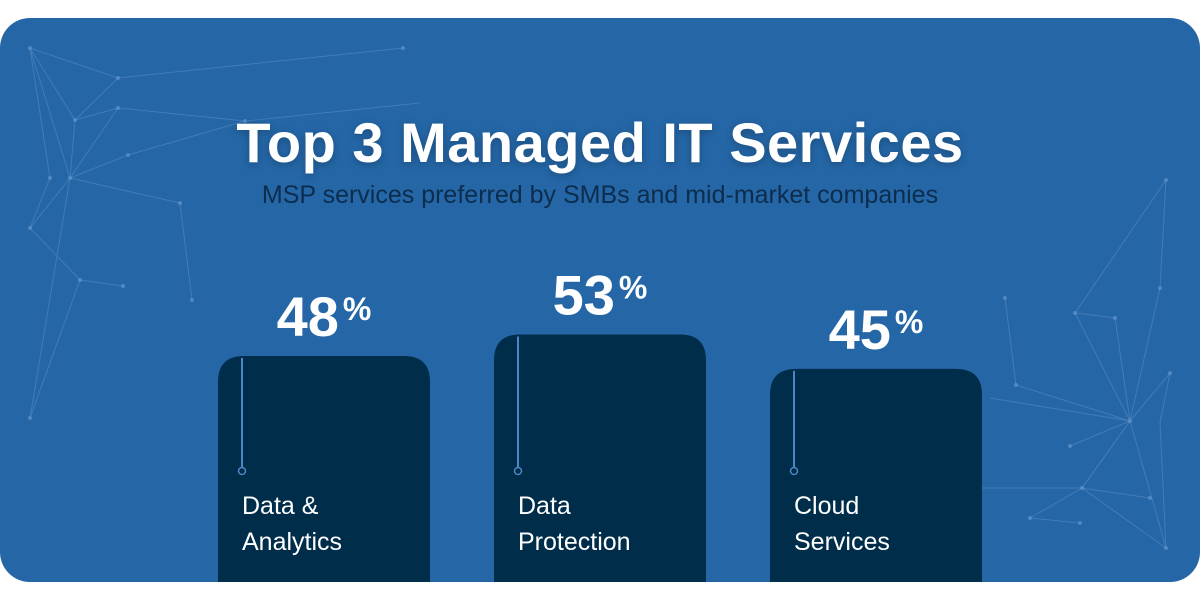 This screenshot has width=1200, height=600. What do you see at coordinates (280, 506) in the screenshot?
I see `category-label: Data &` at bounding box center [280, 506].